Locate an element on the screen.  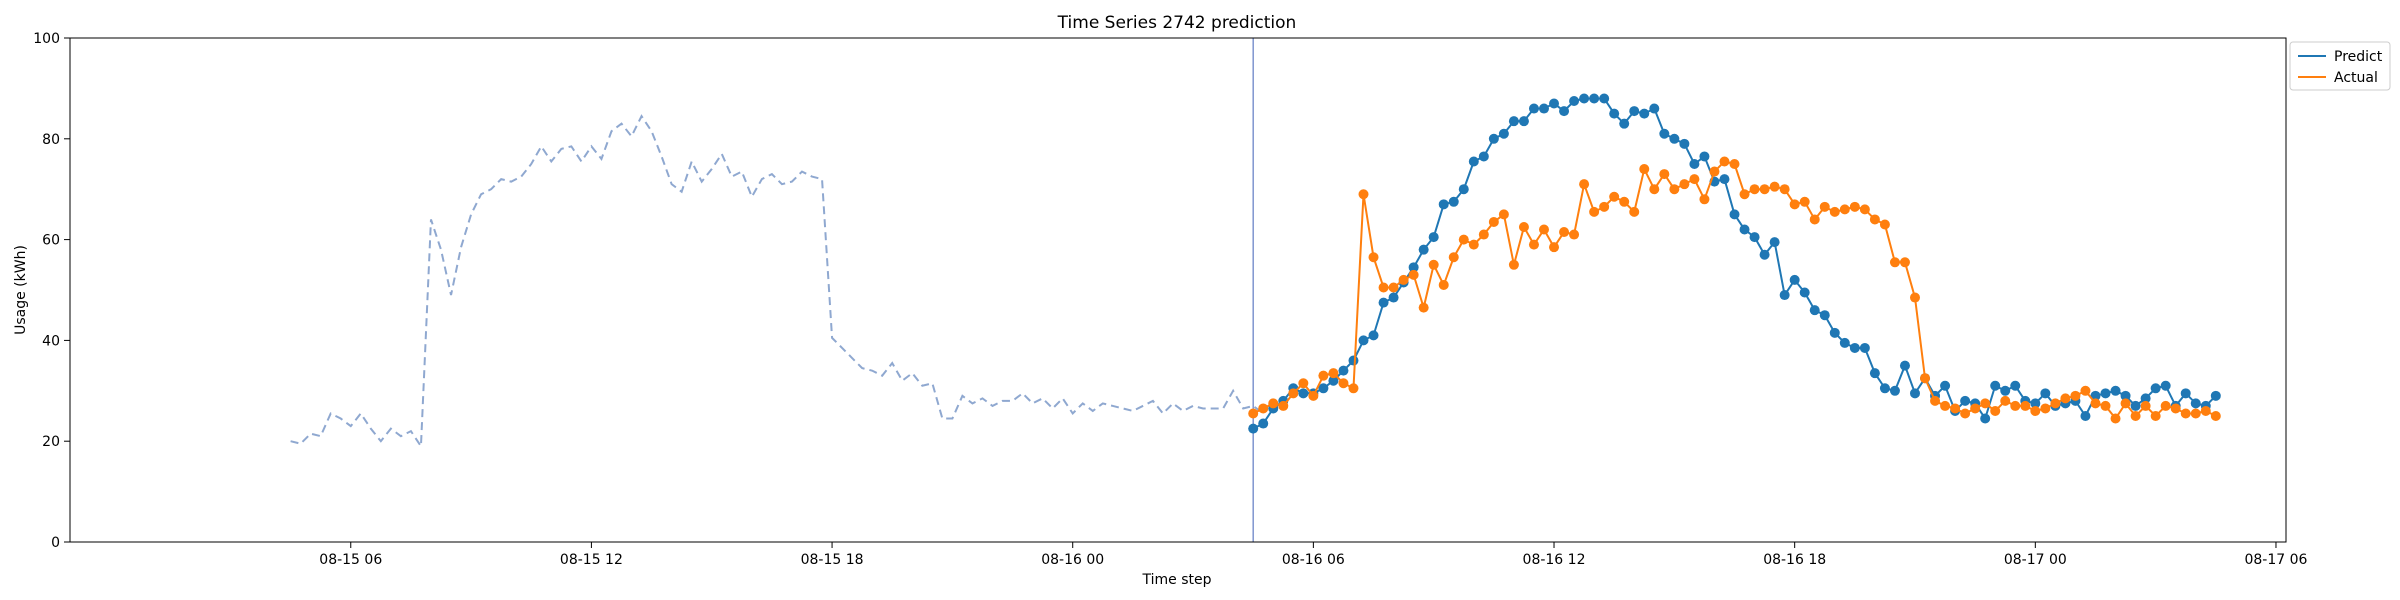
y-tick-label: 0 is located at coordinates (55, 543).